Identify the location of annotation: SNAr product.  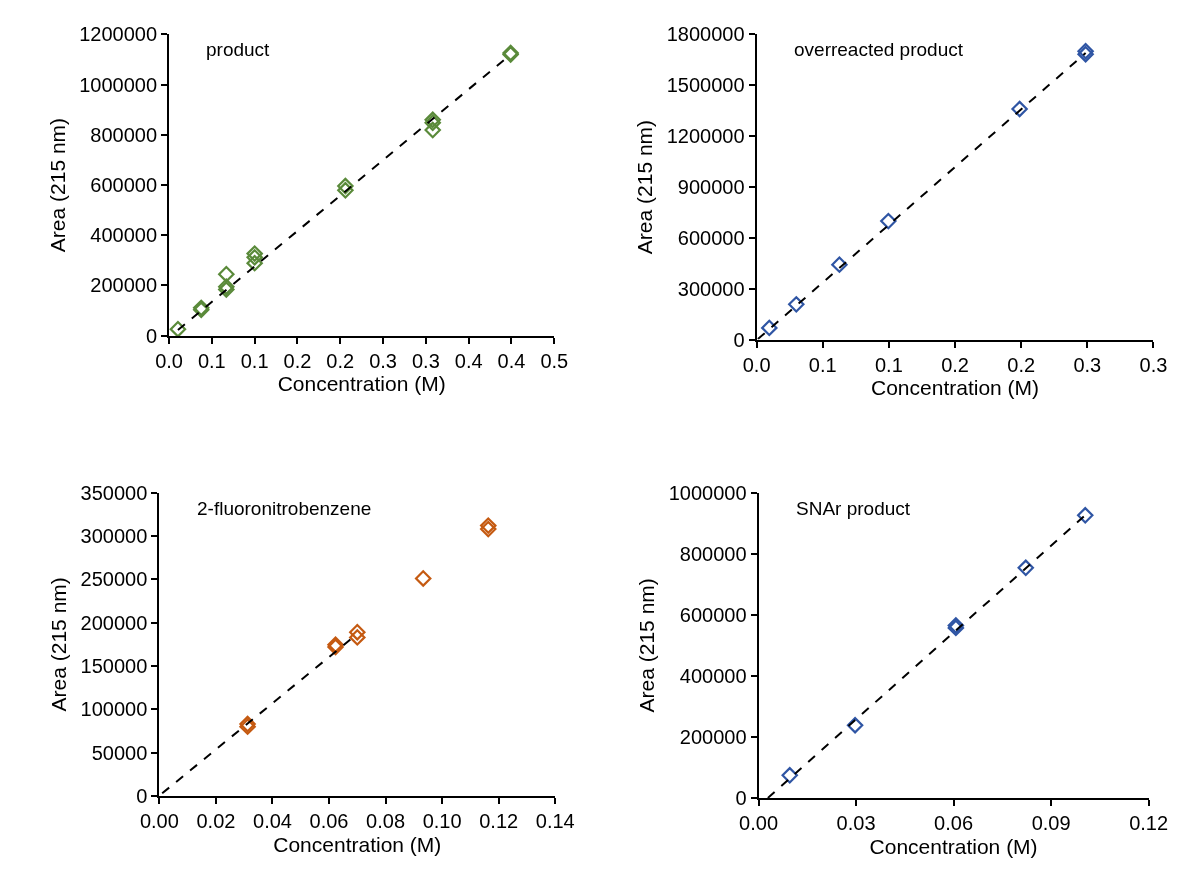
(853, 508).